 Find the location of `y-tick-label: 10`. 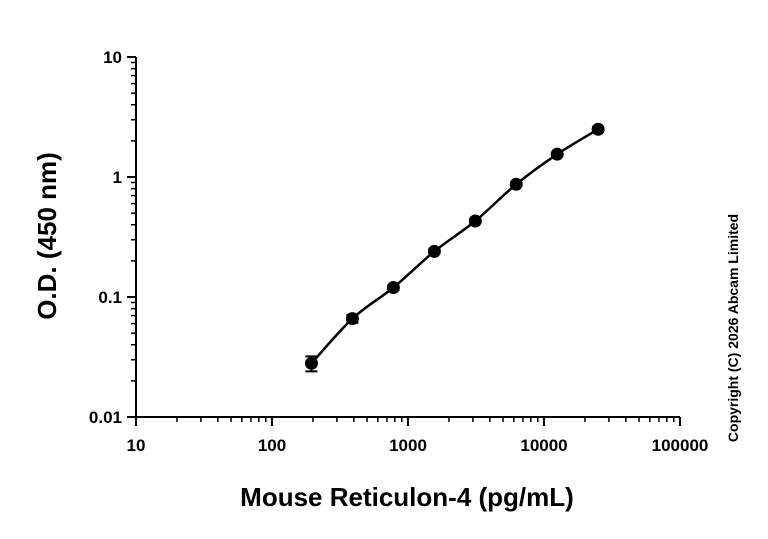

y-tick-label: 10 is located at coordinates (112, 57).